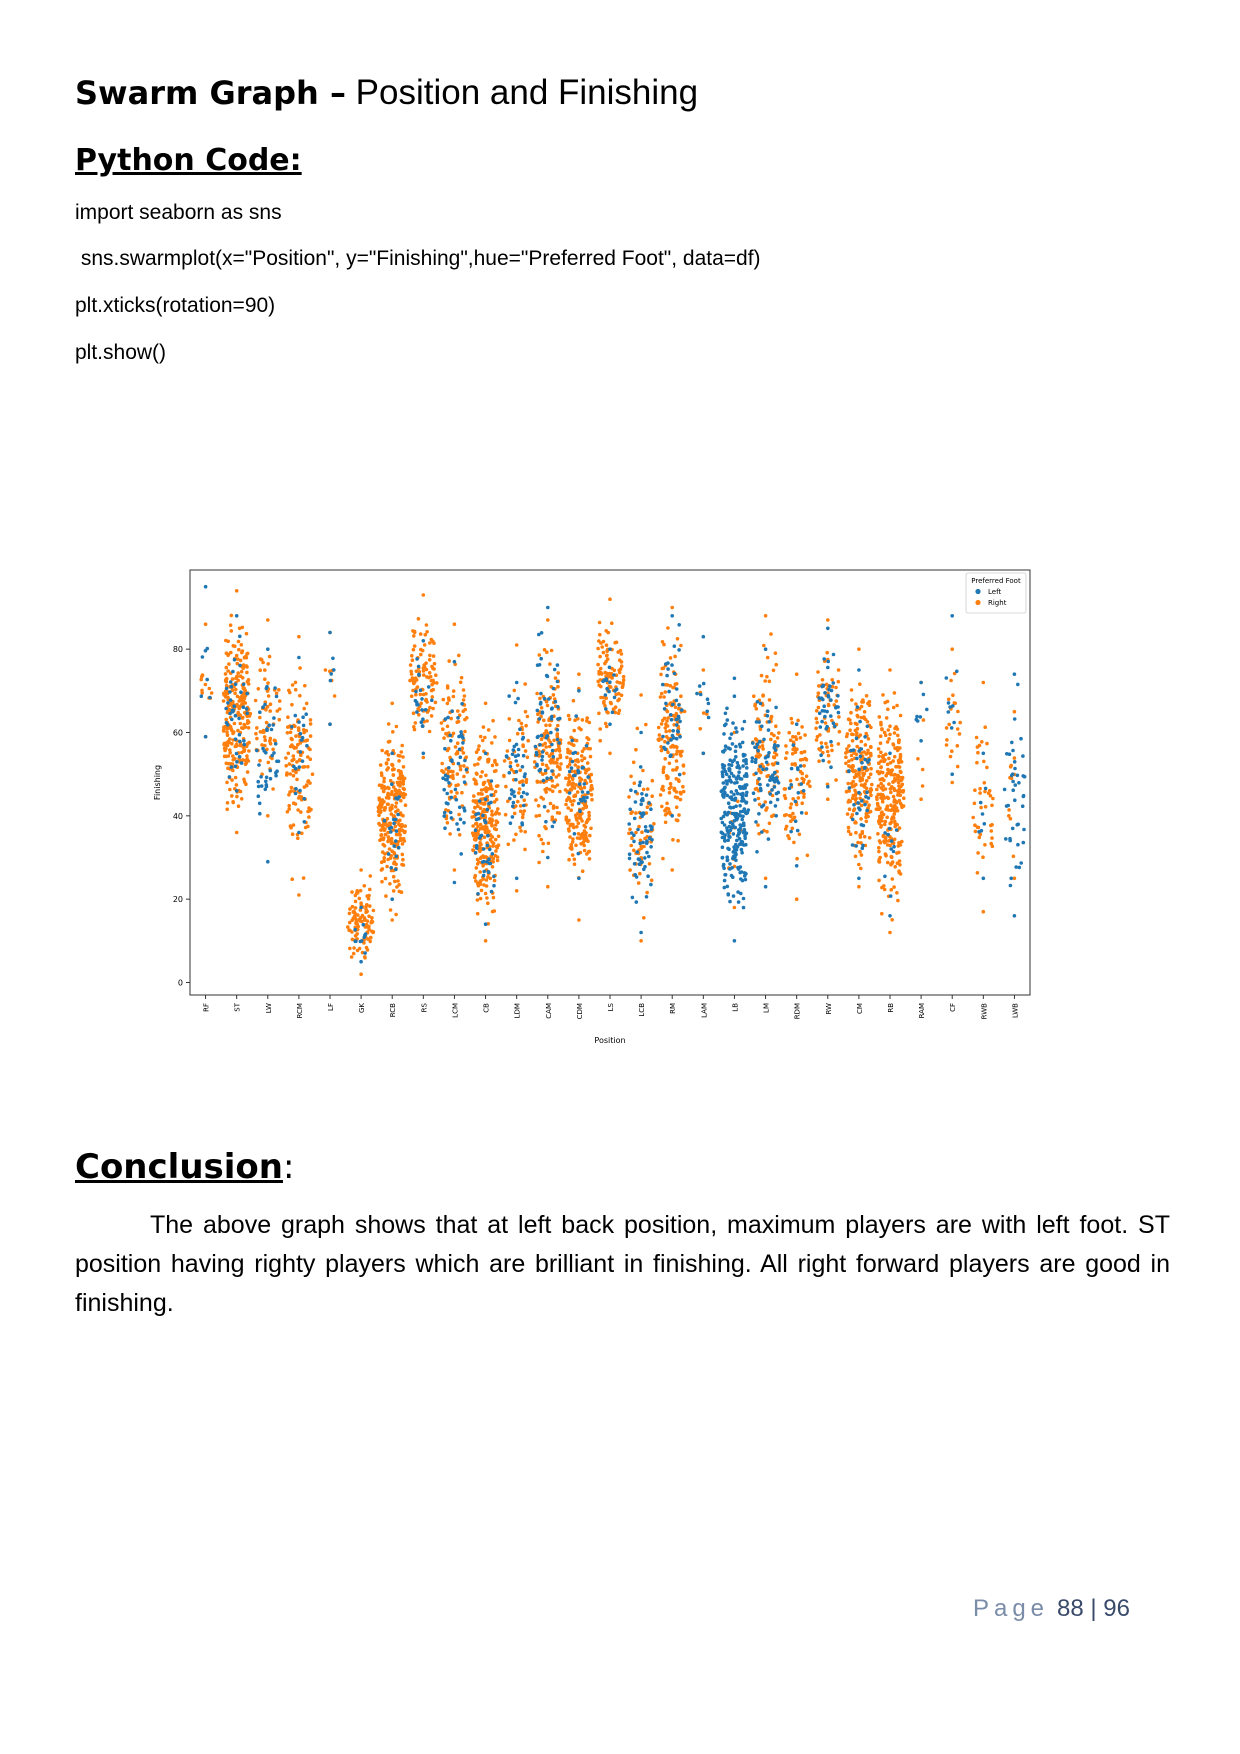  What do you see at coordinates (579, 797) in the screenshot?
I see `swarm-cdm` at bounding box center [579, 797].